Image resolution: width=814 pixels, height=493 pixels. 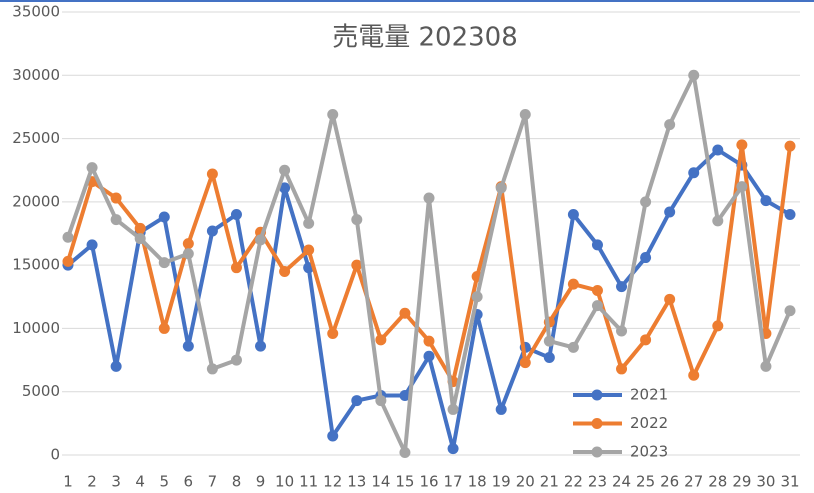 I want to click on x-tick-label: 12, so click(x=332, y=482).